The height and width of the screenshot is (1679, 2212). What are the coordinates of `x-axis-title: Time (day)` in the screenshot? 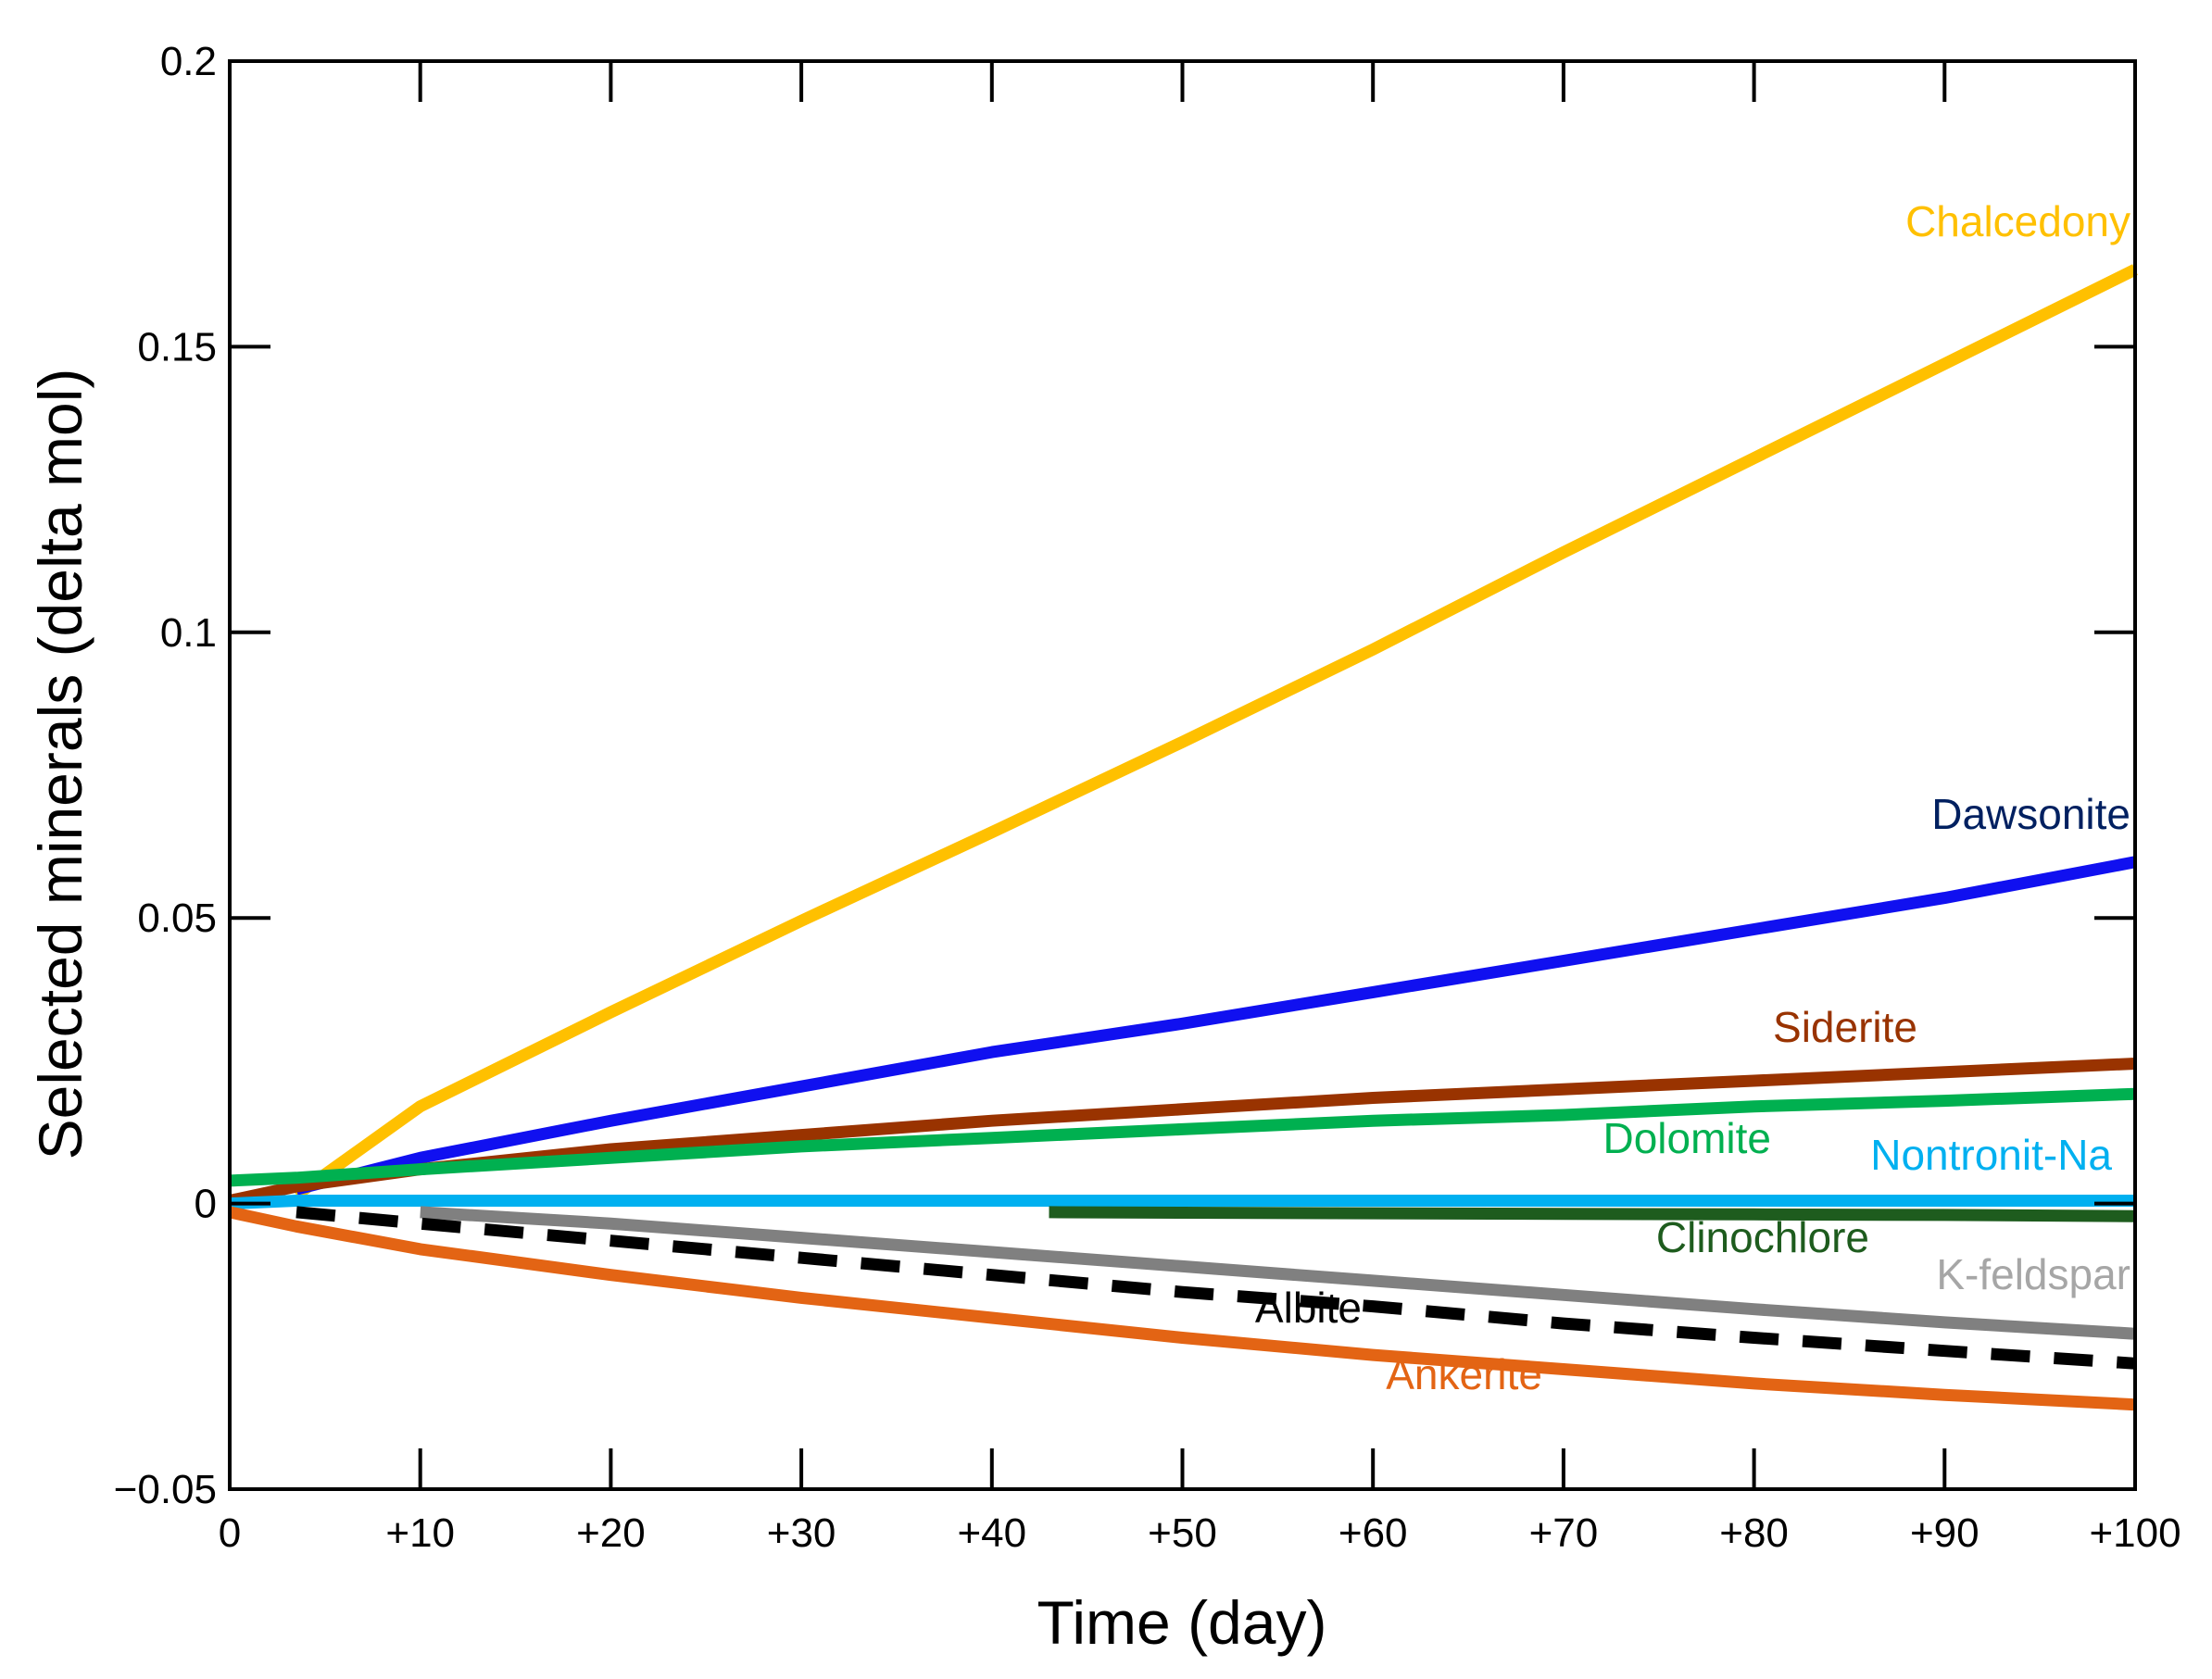 It's located at (1182, 1622).